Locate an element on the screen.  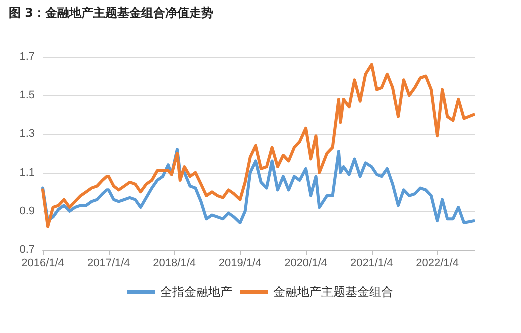
y-tick-label: 1.7 is located at coordinates (27, 57).